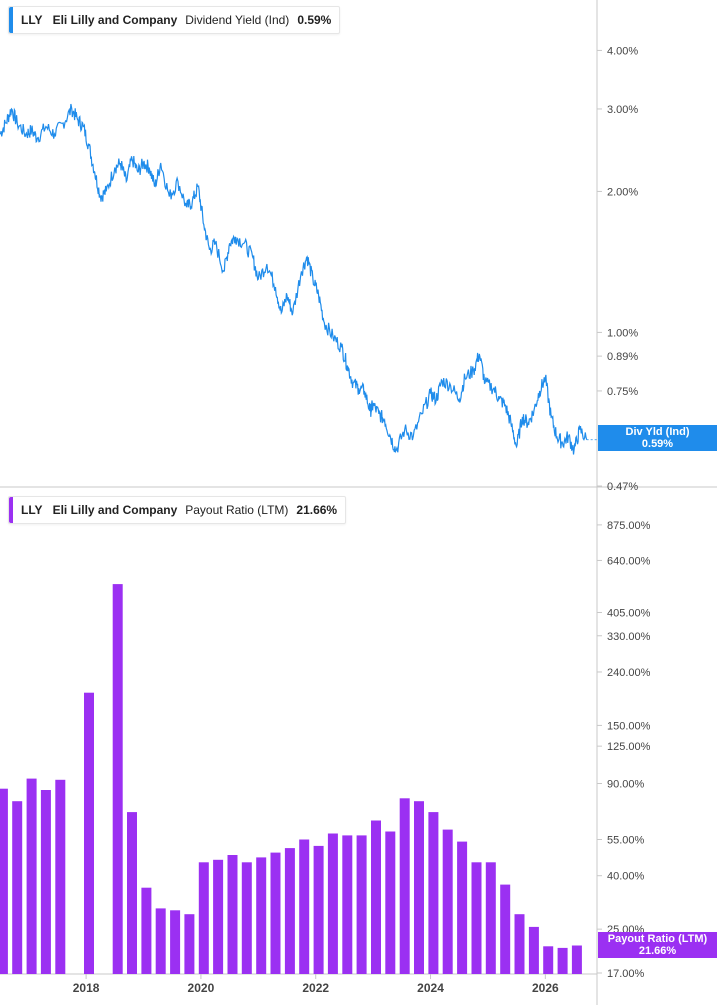 Image resolution: width=717 pixels, height=1005 pixels. Describe the element at coordinates (11, 510) in the screenshot. I see `payout-legend-swatch` at that location.